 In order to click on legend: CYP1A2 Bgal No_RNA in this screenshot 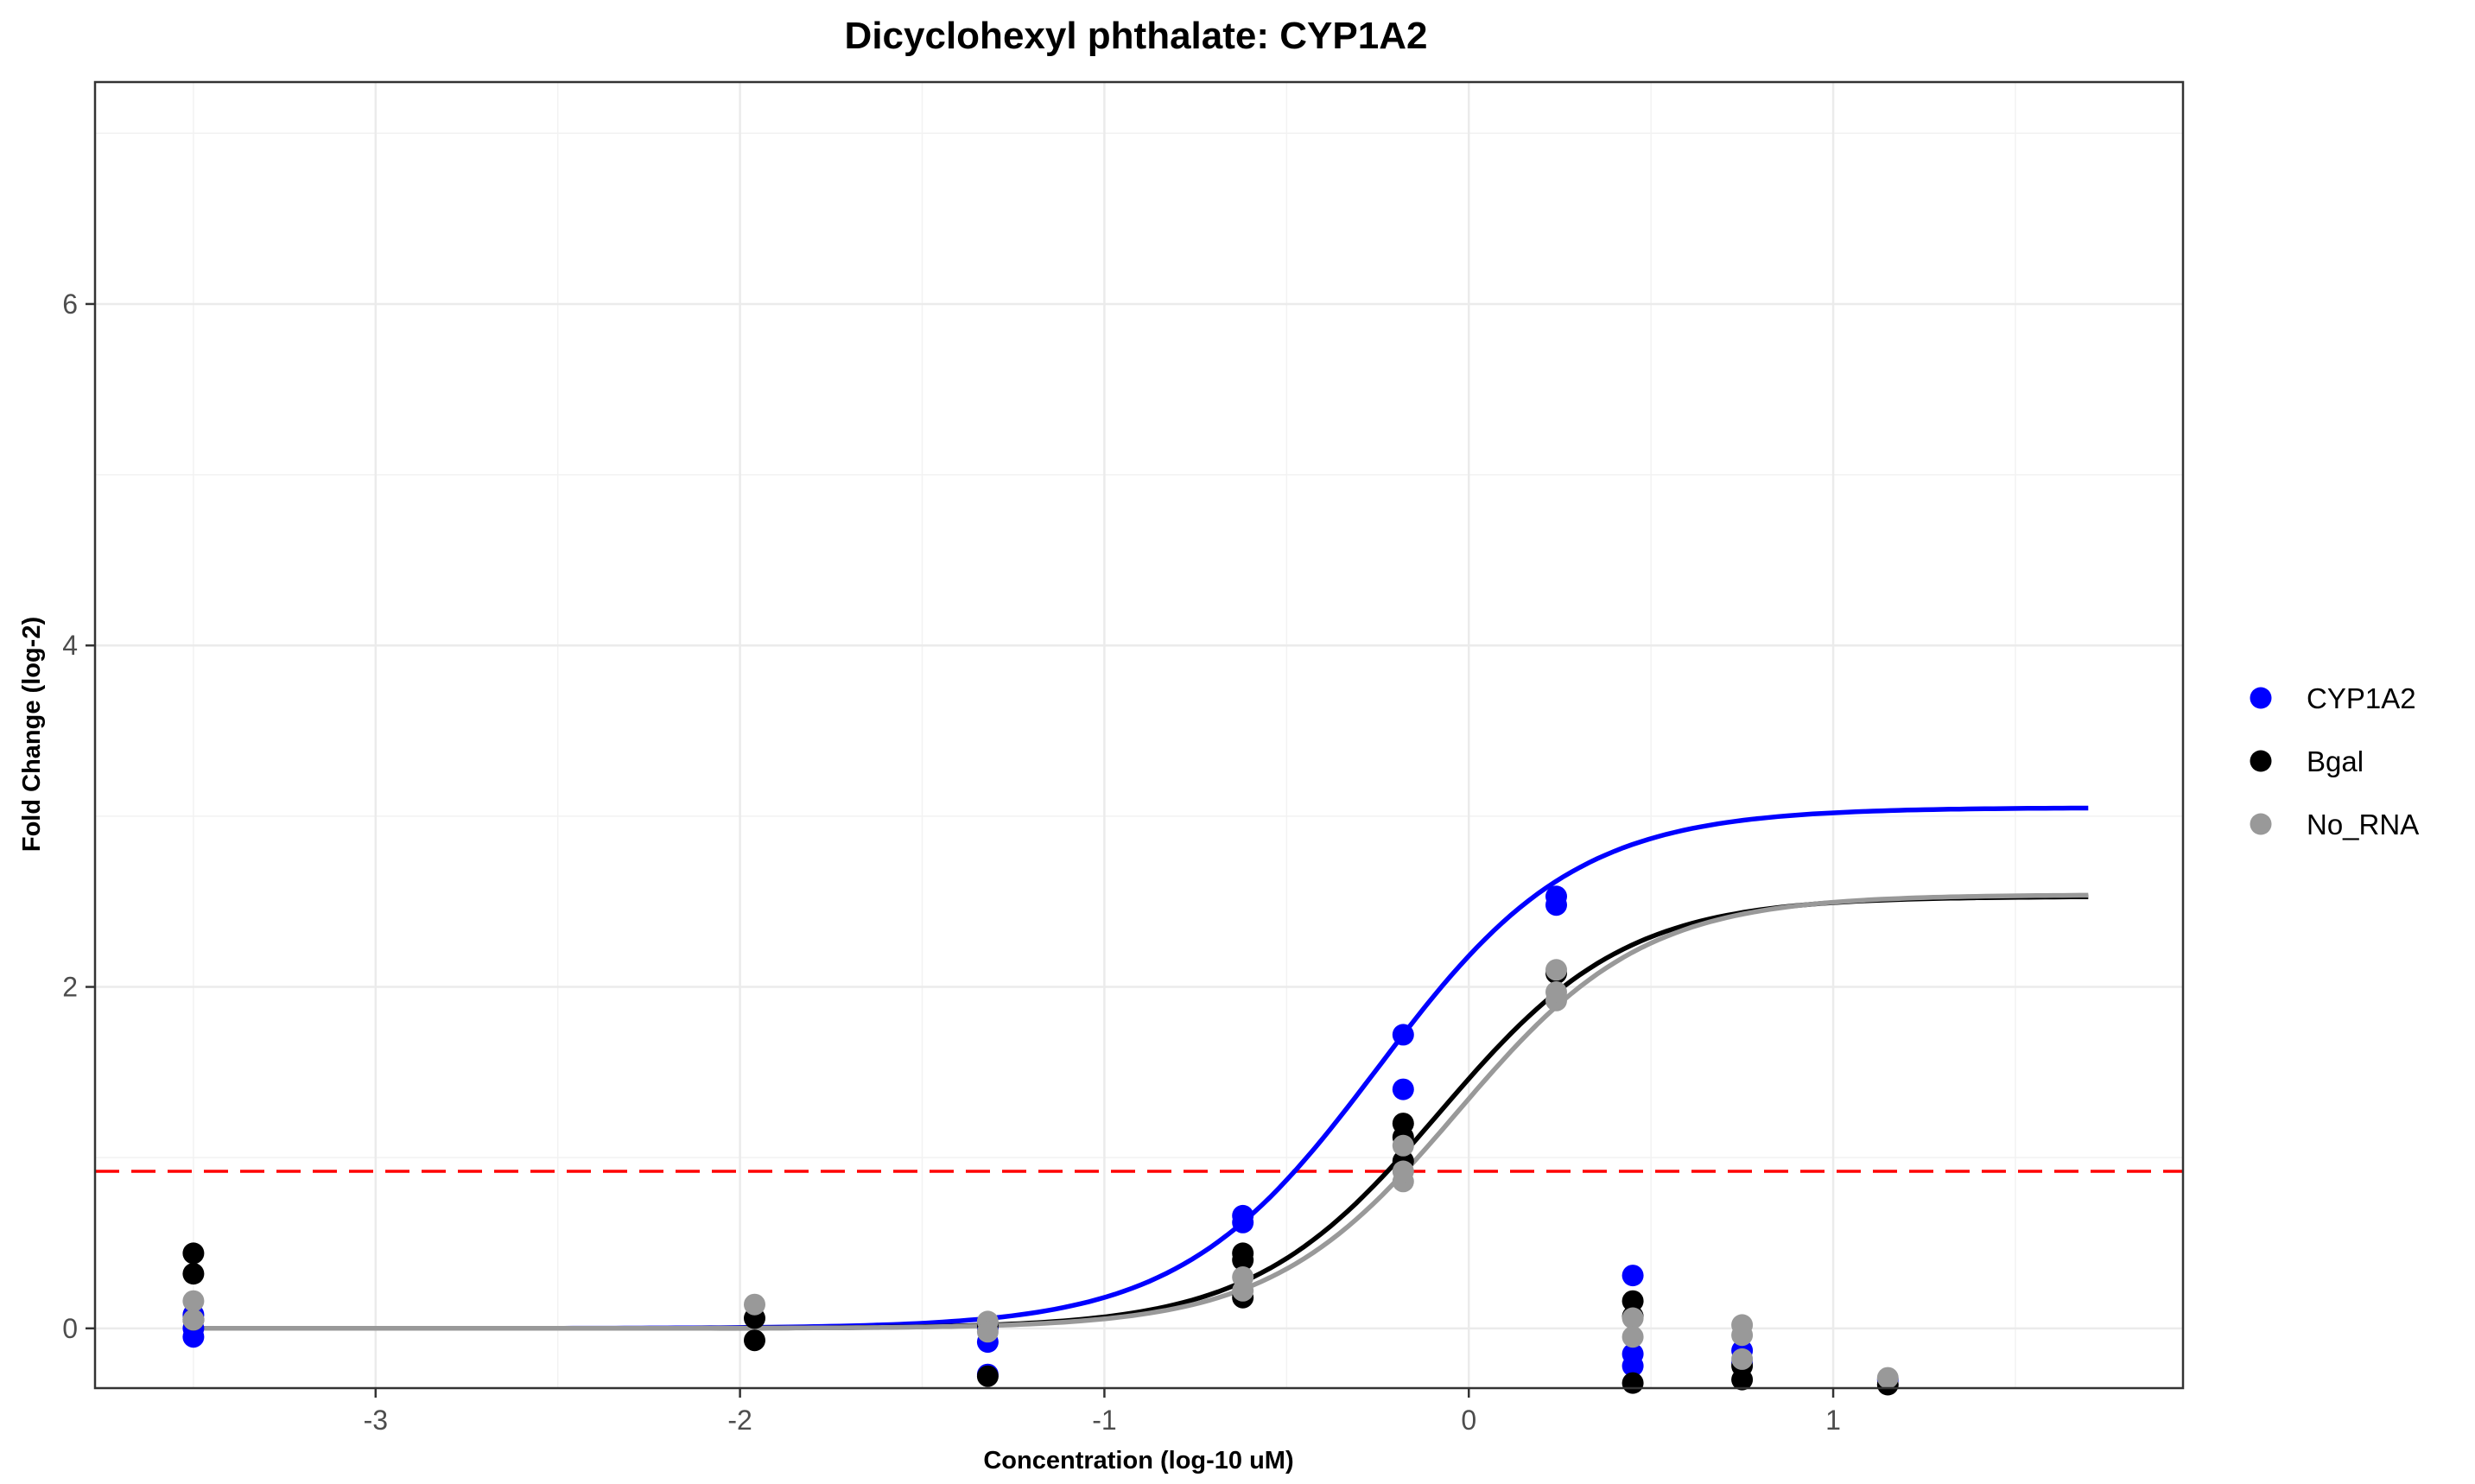, I will do `click(2334, 761)`.